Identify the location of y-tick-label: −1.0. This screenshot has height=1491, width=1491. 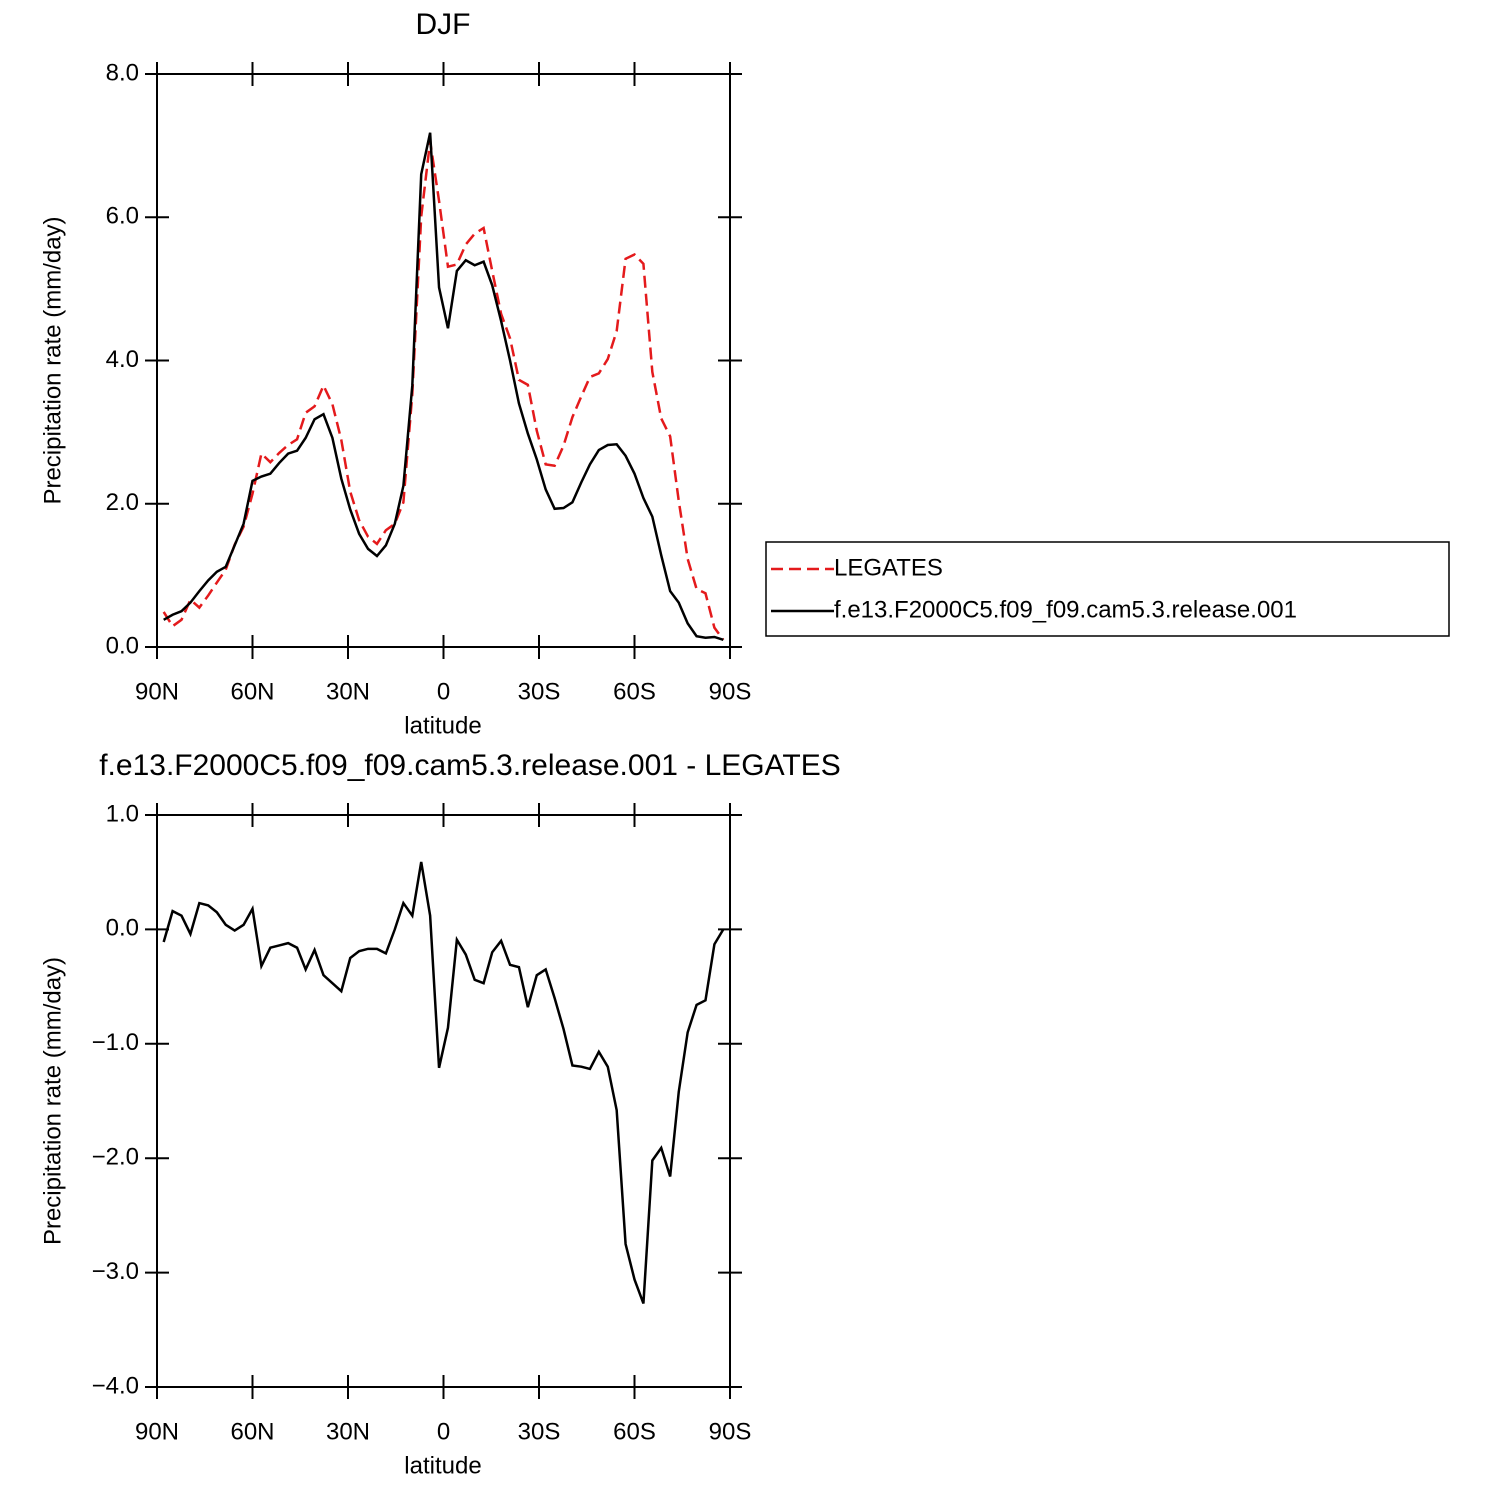
(115, 1042).